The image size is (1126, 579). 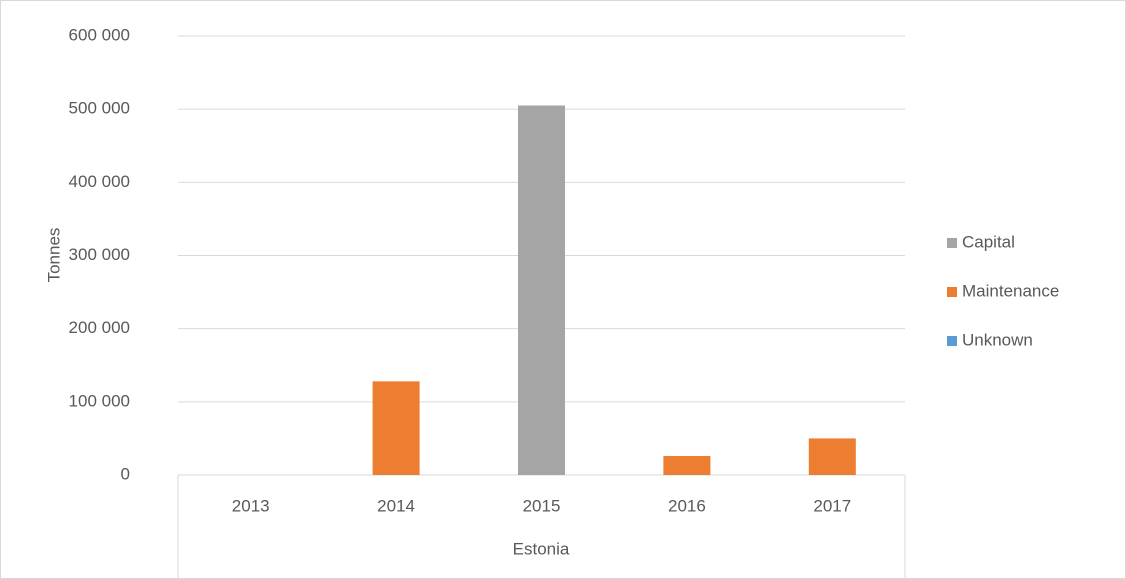 What do you see at coordinates (396, 505) in the screenshot?
I see `x-tick-label: 2014` at bounding box center [396, 505].